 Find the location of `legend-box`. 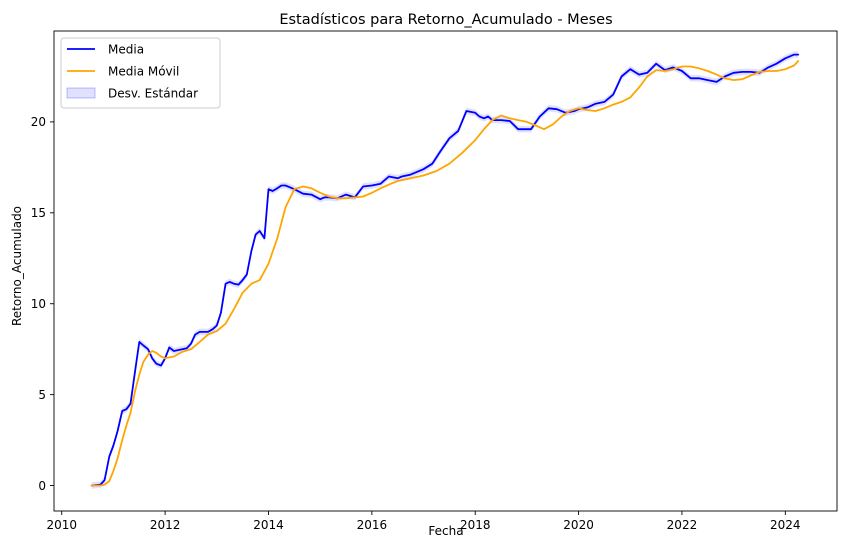

legend-box is located at coordinates (140, 73).